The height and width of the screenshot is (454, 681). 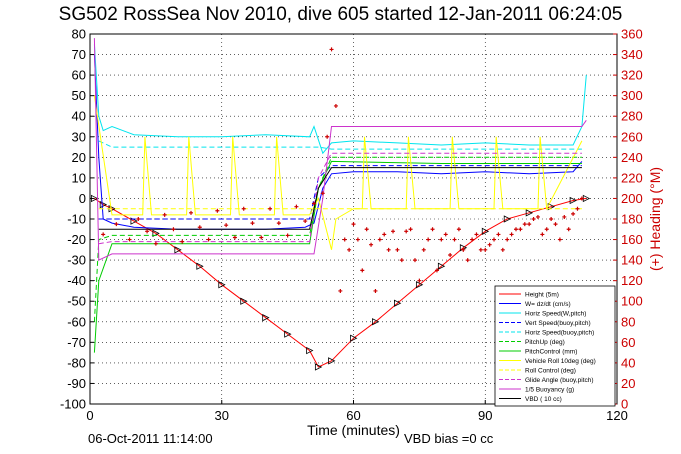 I want to click on y2-tick-label: 60, so click(x=628, y=342).